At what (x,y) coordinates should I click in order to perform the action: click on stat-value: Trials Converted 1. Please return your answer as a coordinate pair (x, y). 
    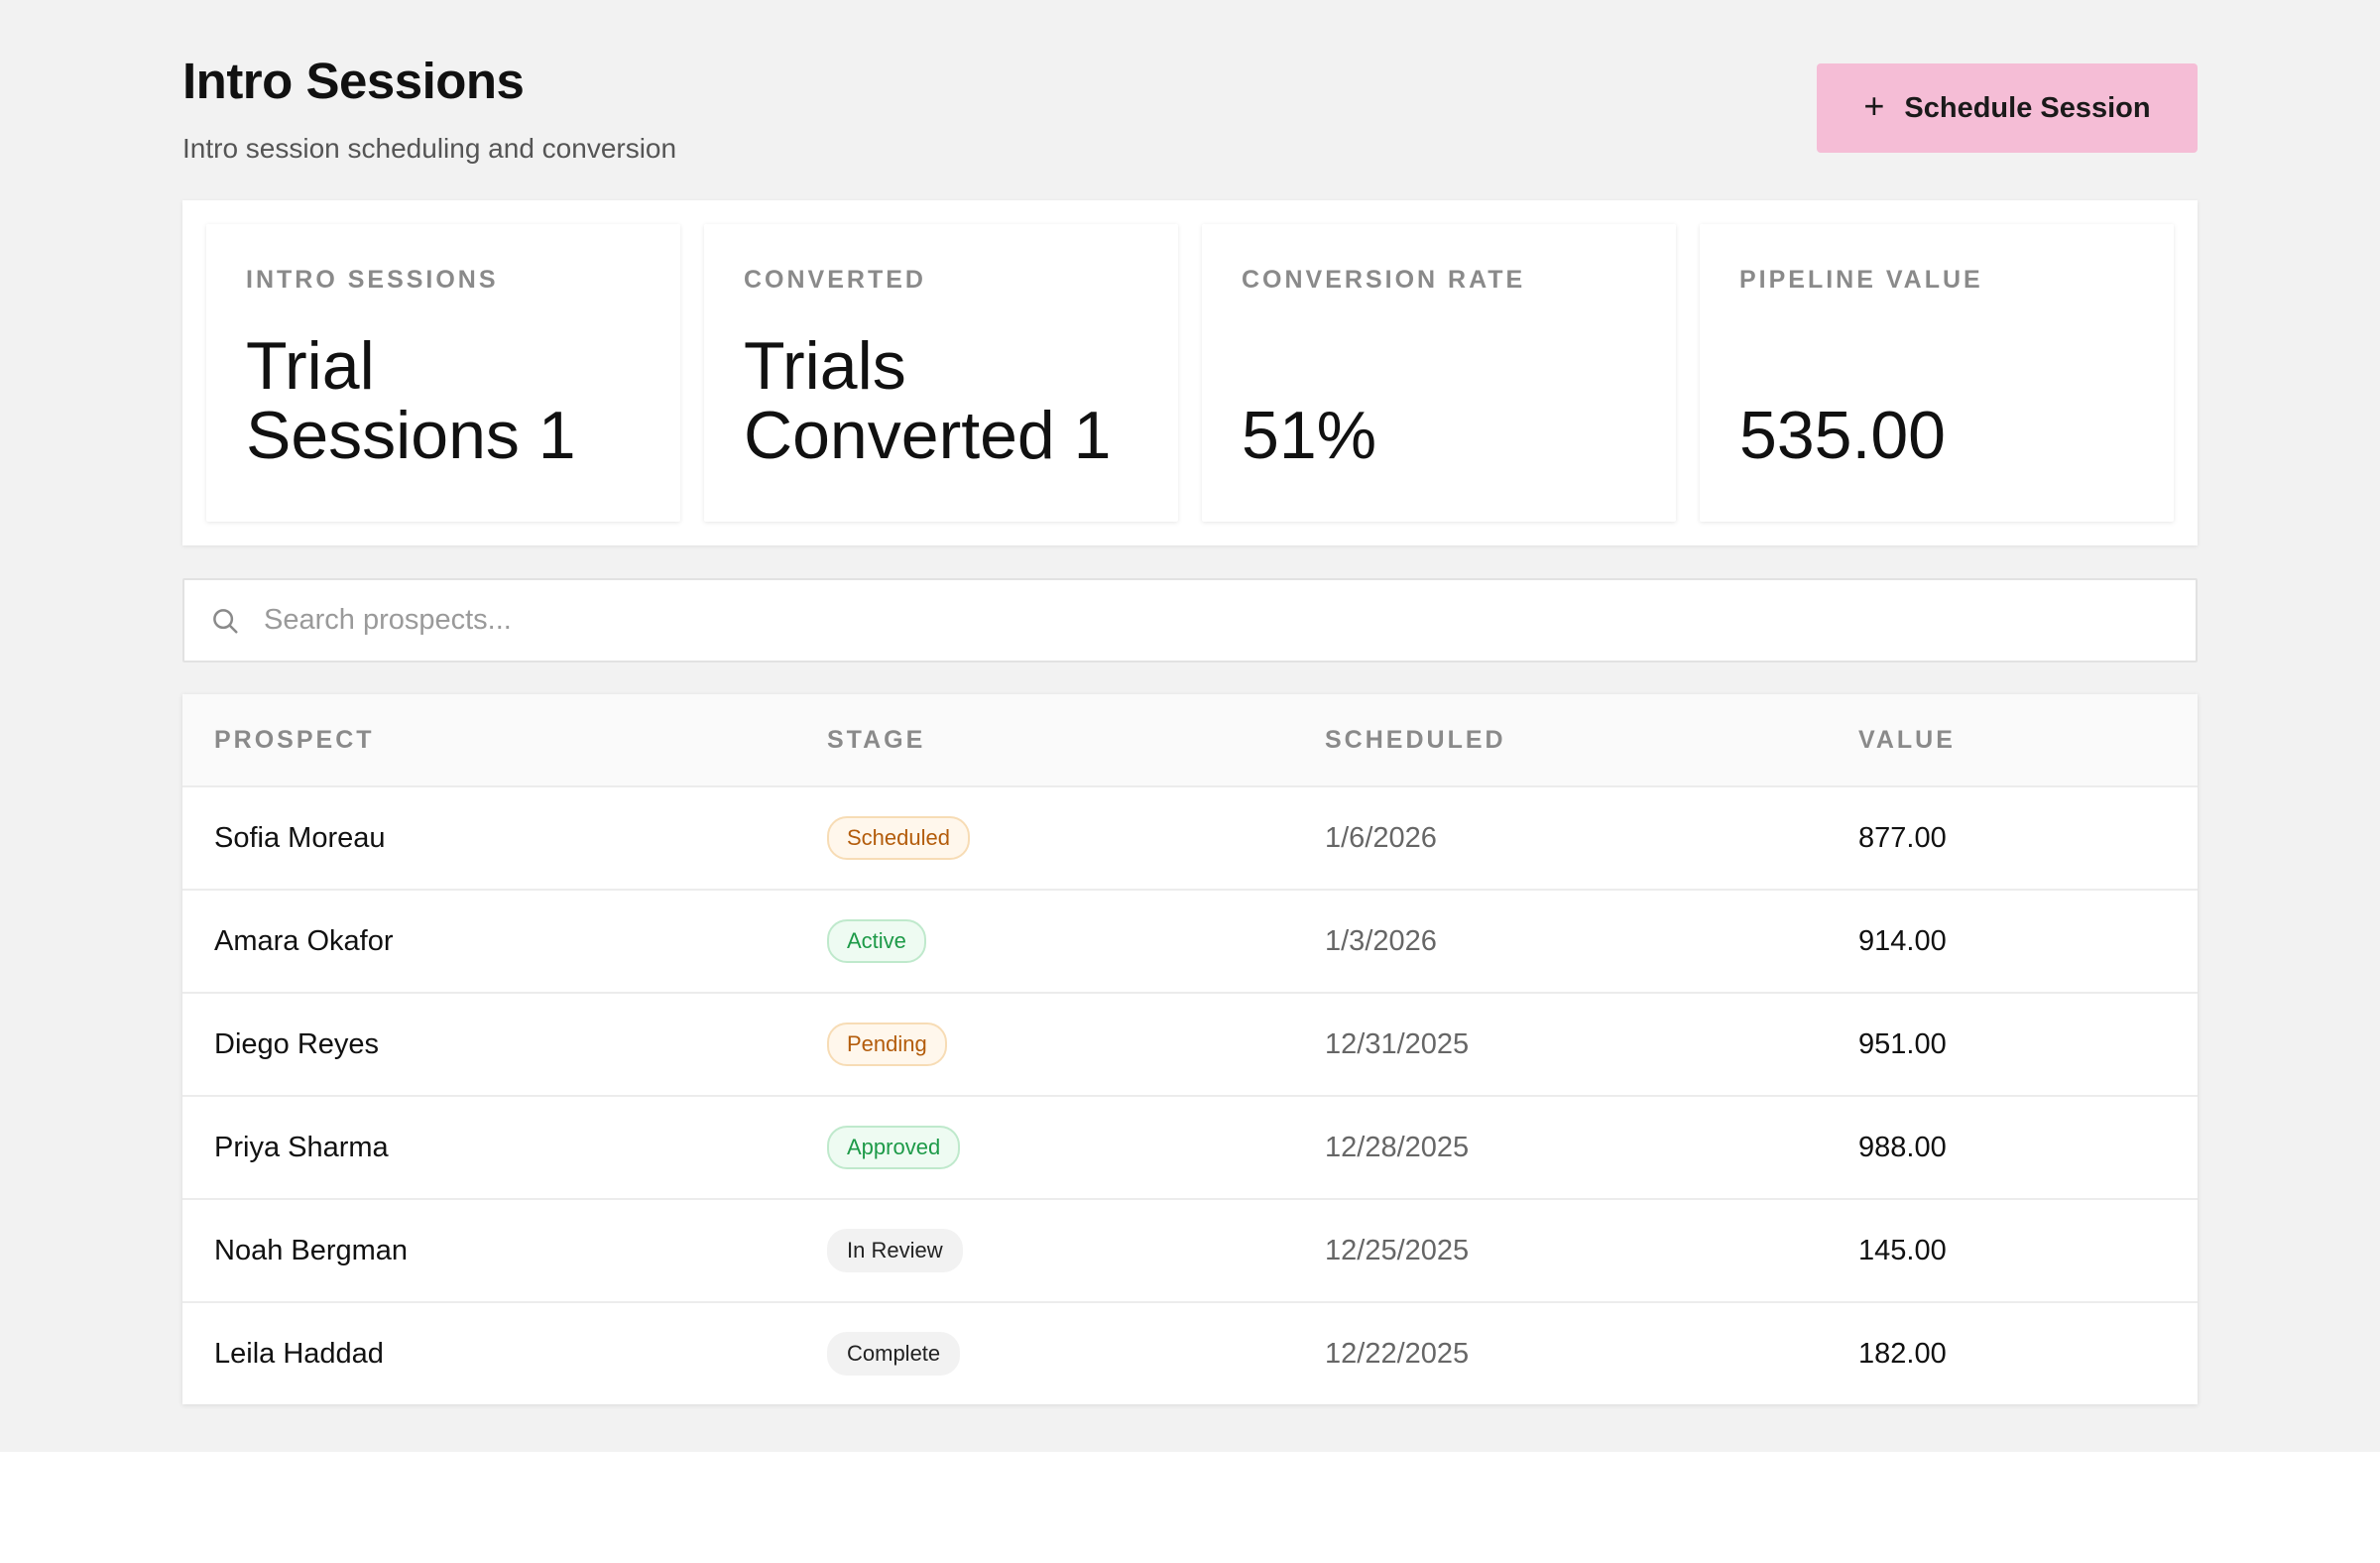
    Looking at the image, I should click on (928, 400).